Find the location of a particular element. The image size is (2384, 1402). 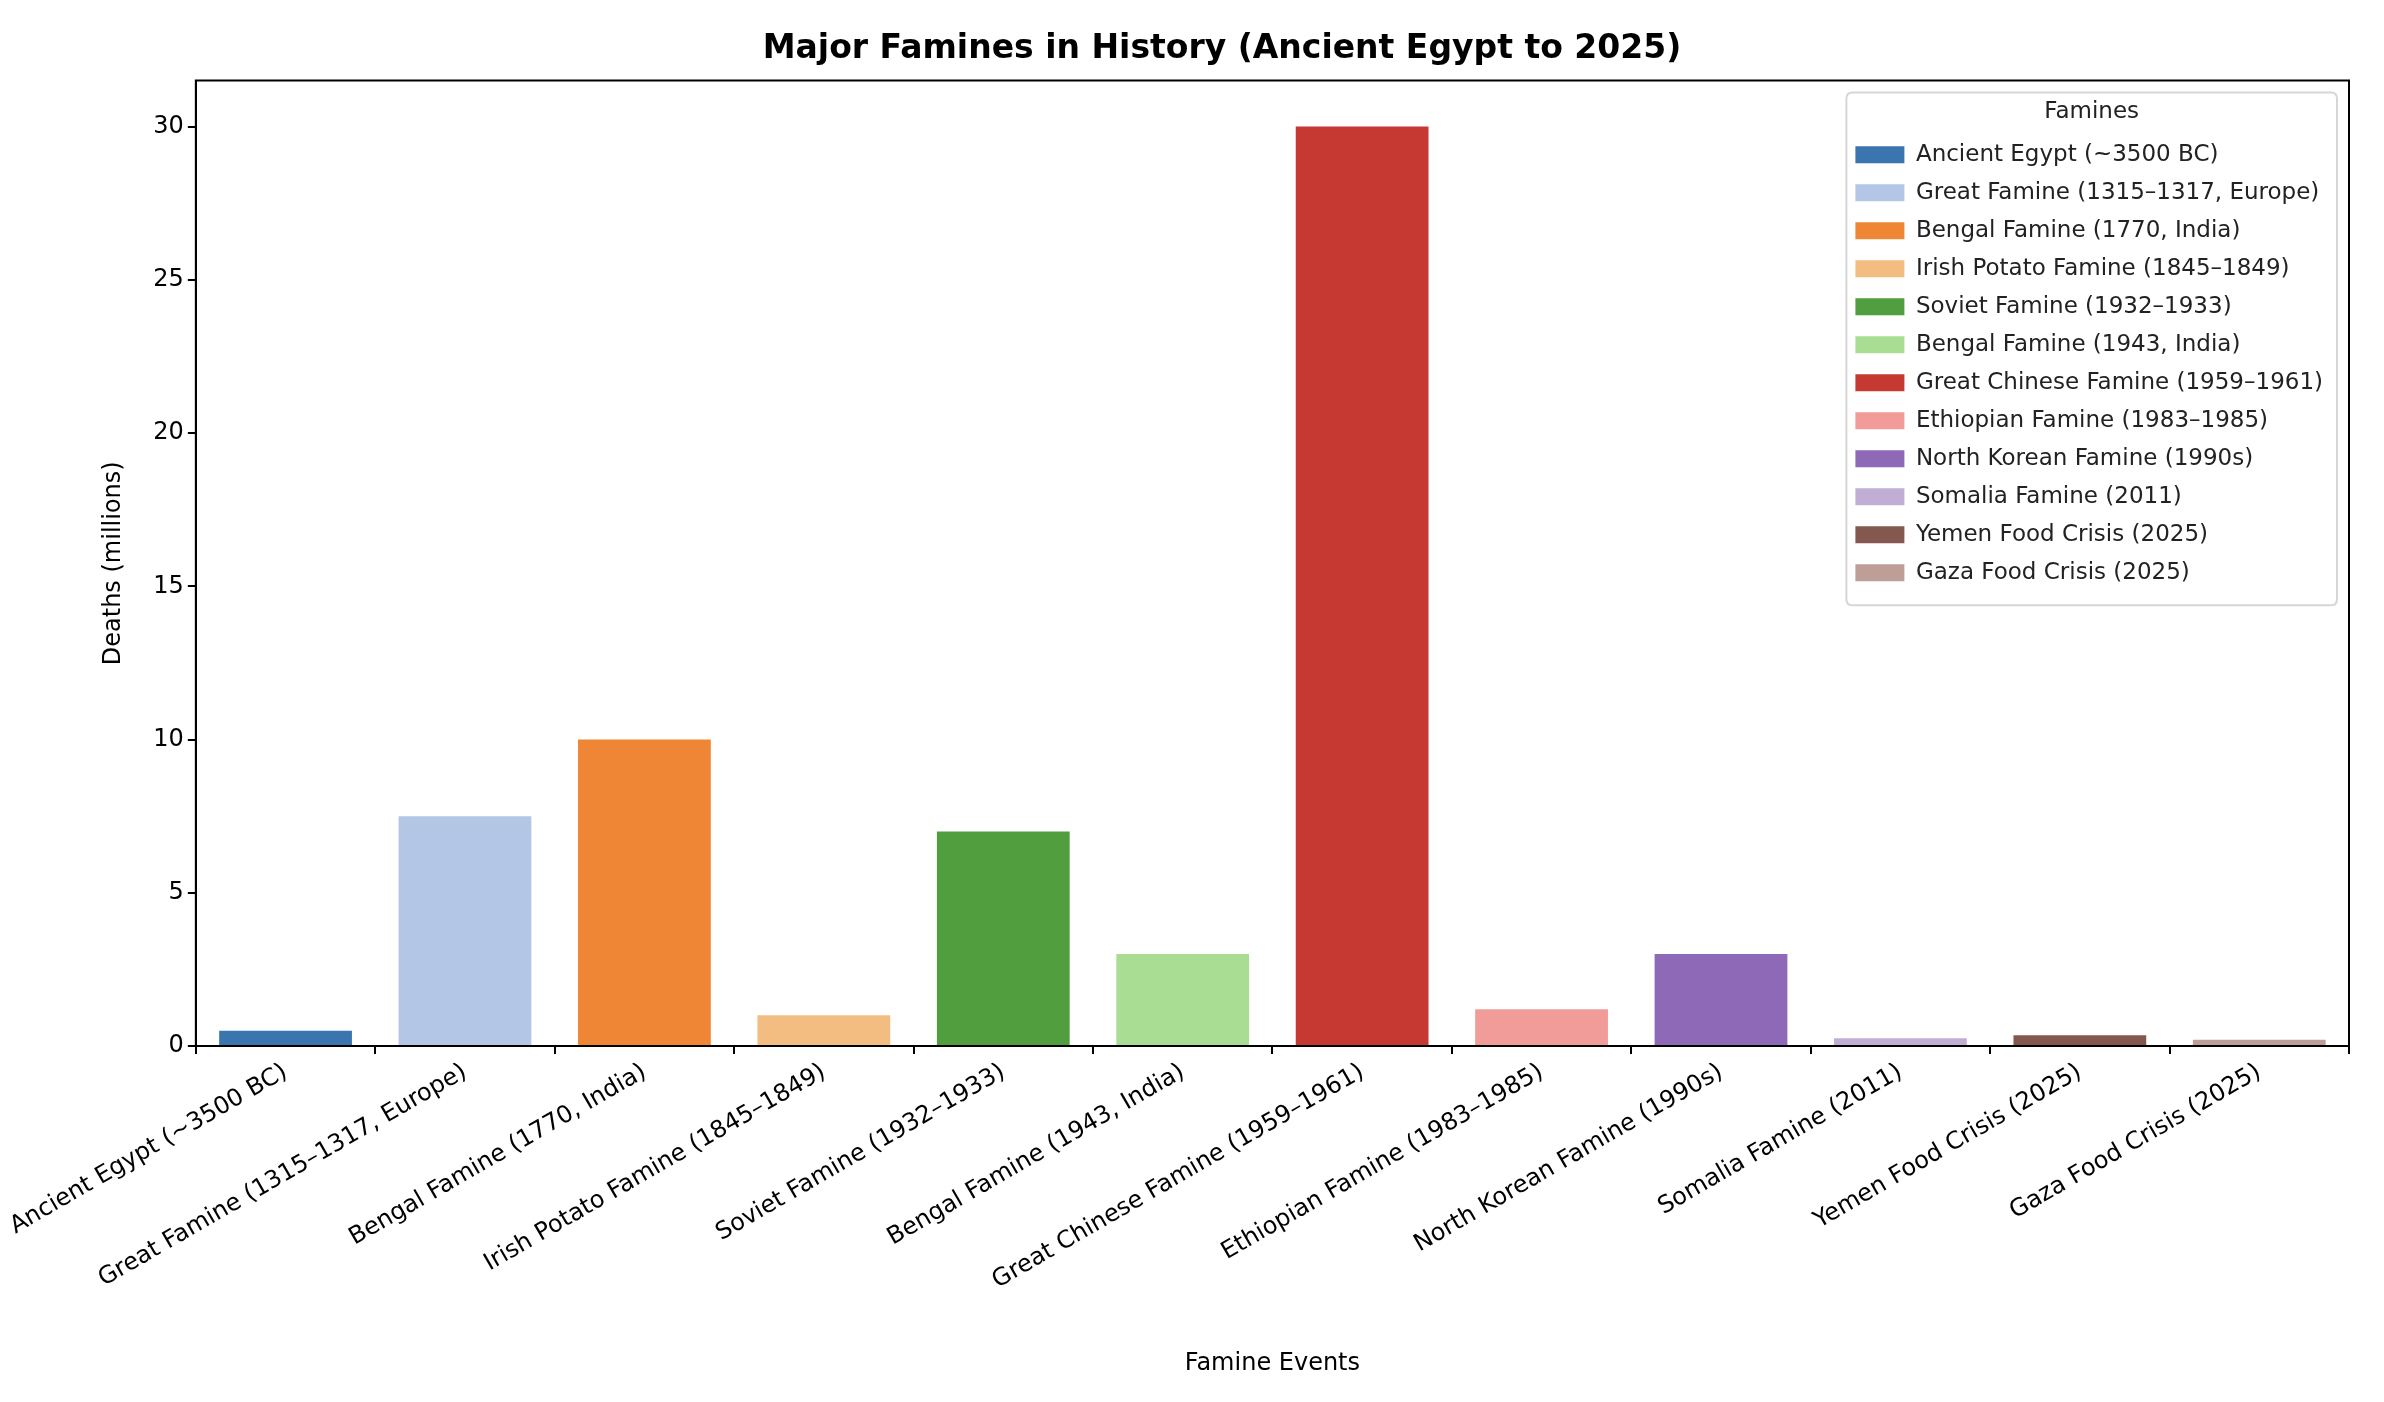

legend-label: Great Famine (1315–1317, Europe) is located at coordinates (2117, 190).